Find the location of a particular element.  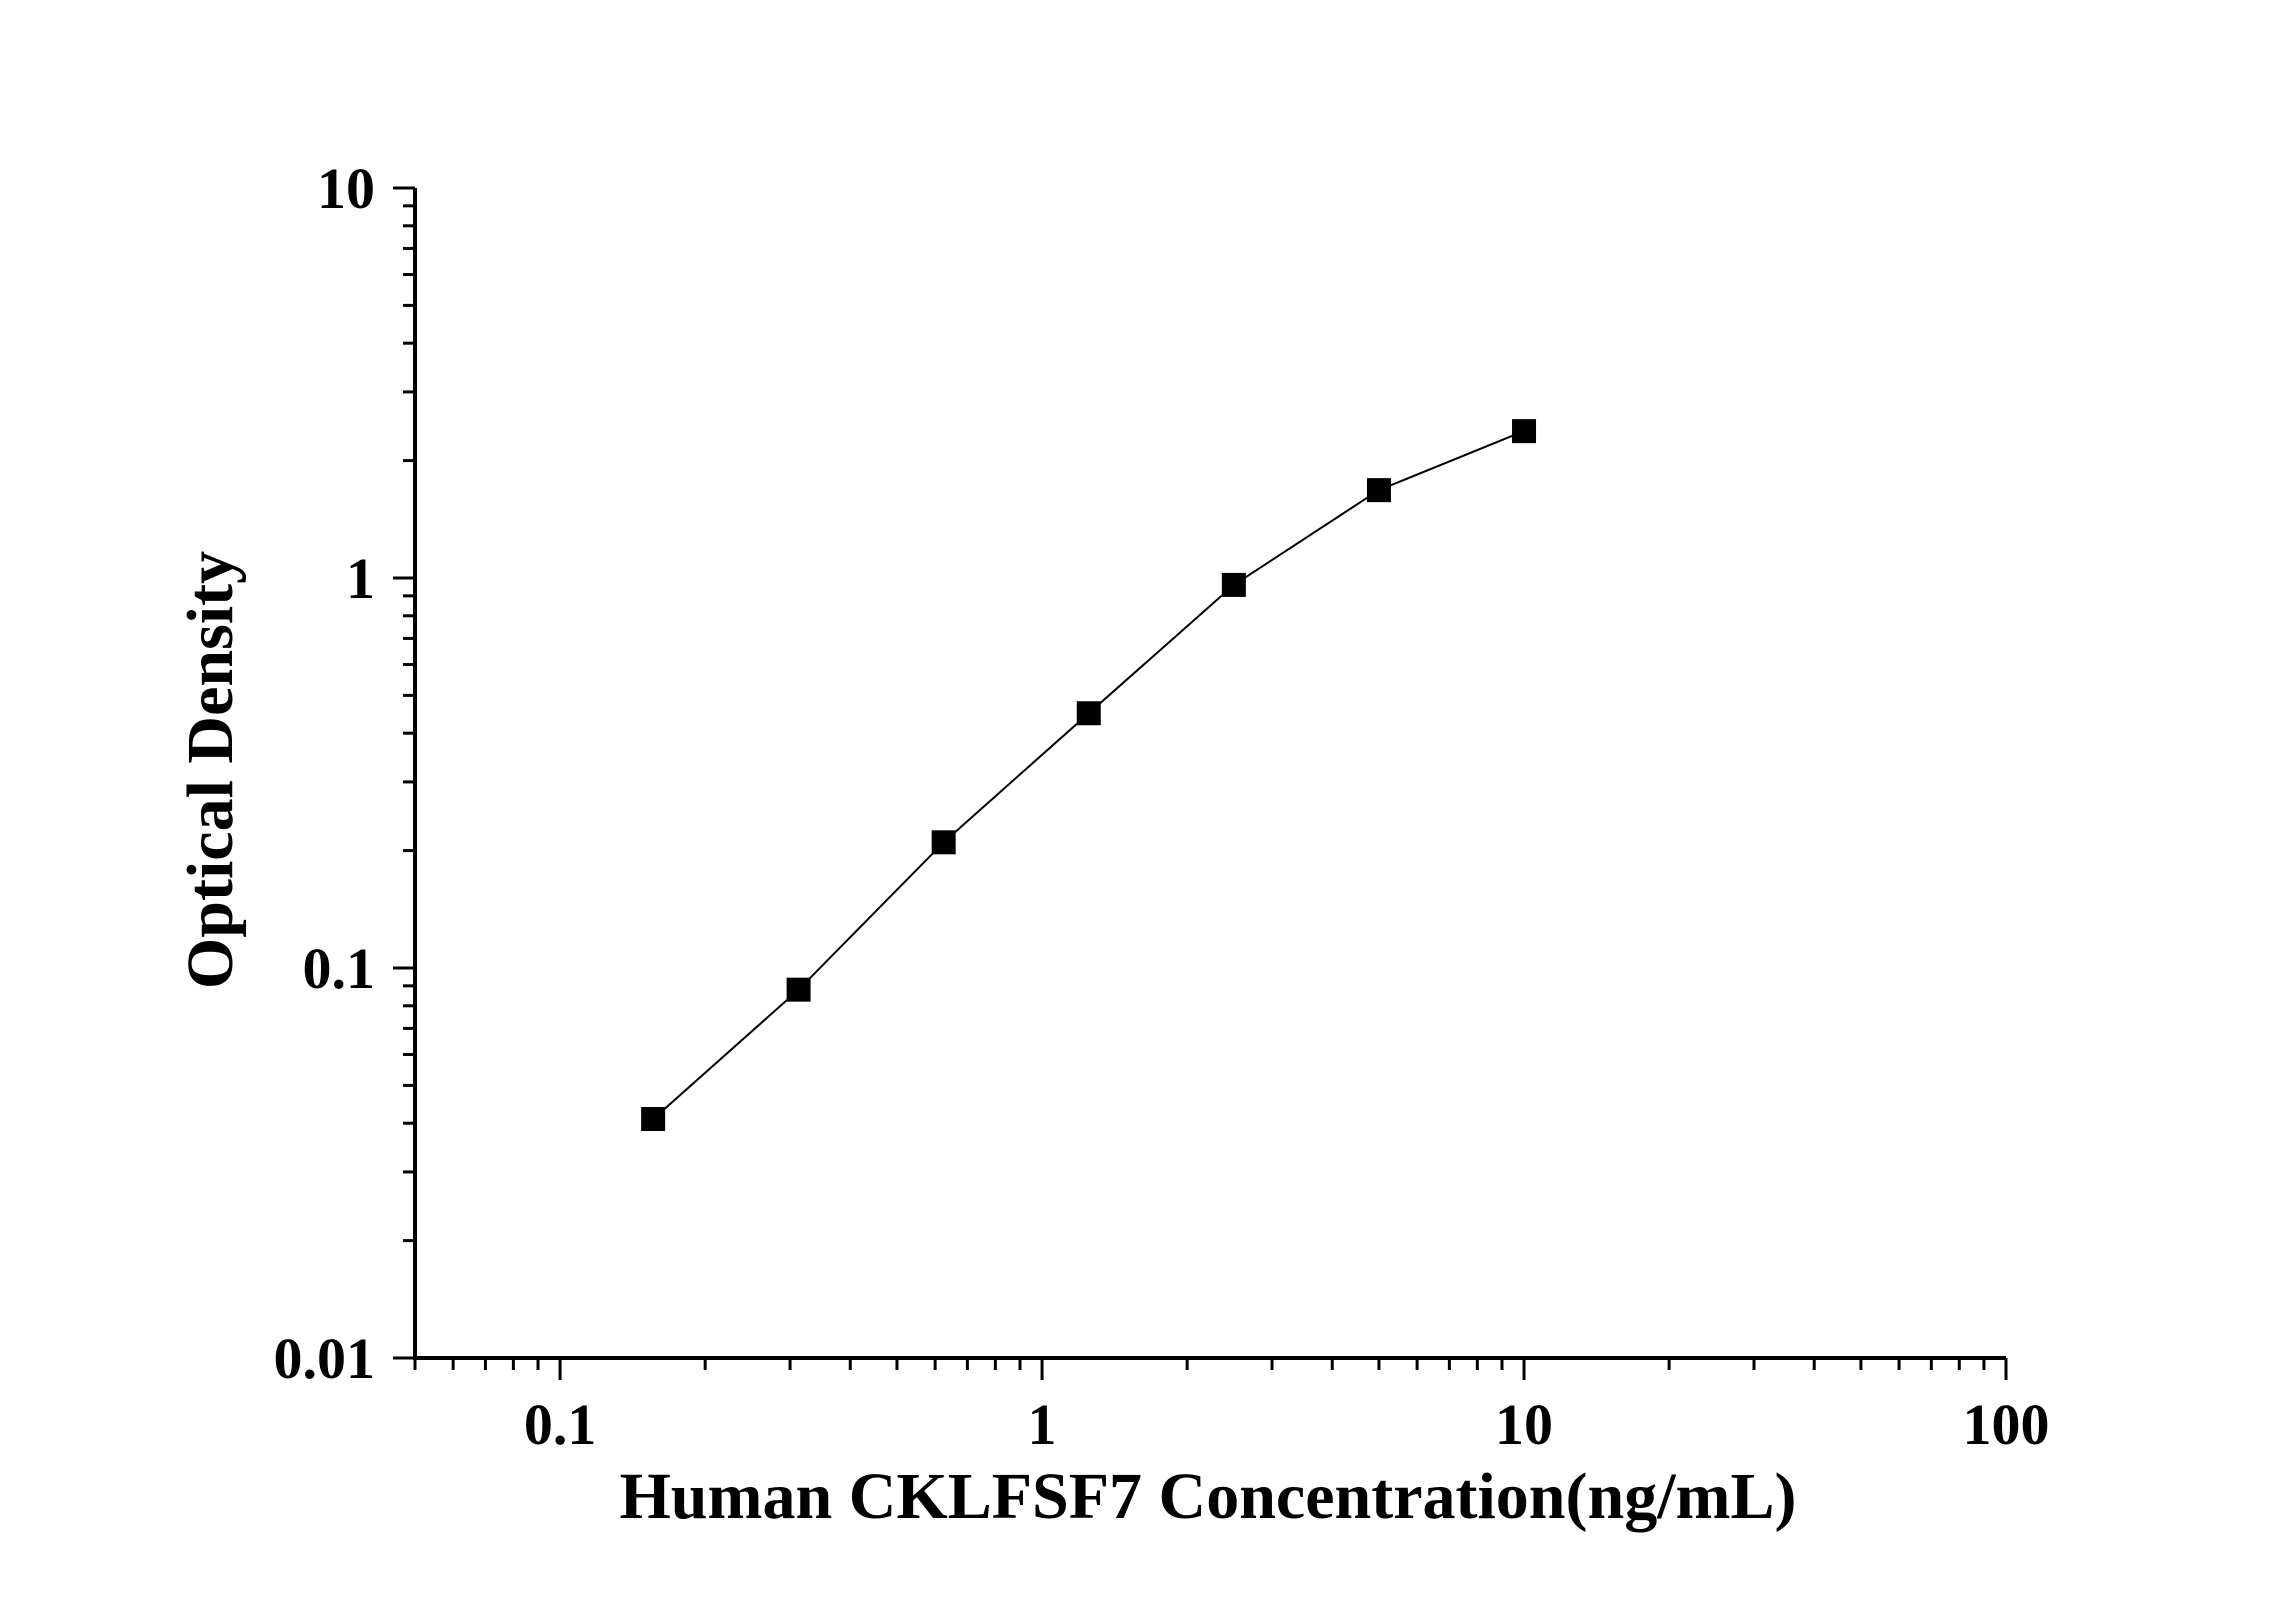

x-tick-label: 10 is located at coordinates (1524, 1424).